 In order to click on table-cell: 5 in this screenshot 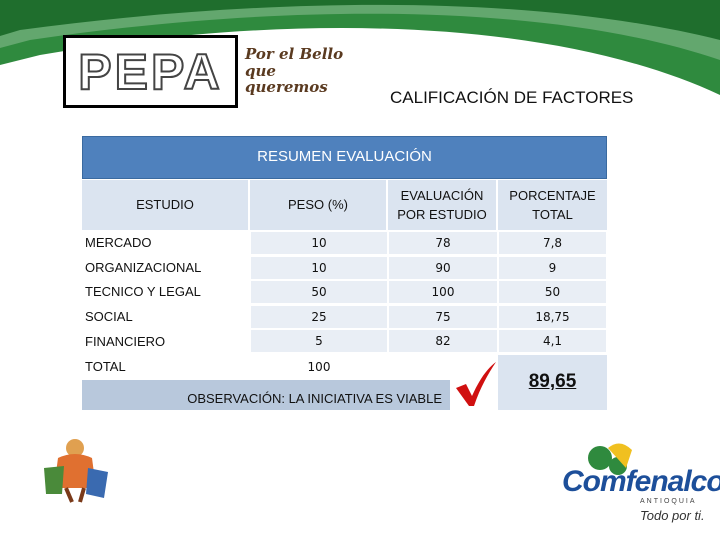, I will do `click(319, 341)`.